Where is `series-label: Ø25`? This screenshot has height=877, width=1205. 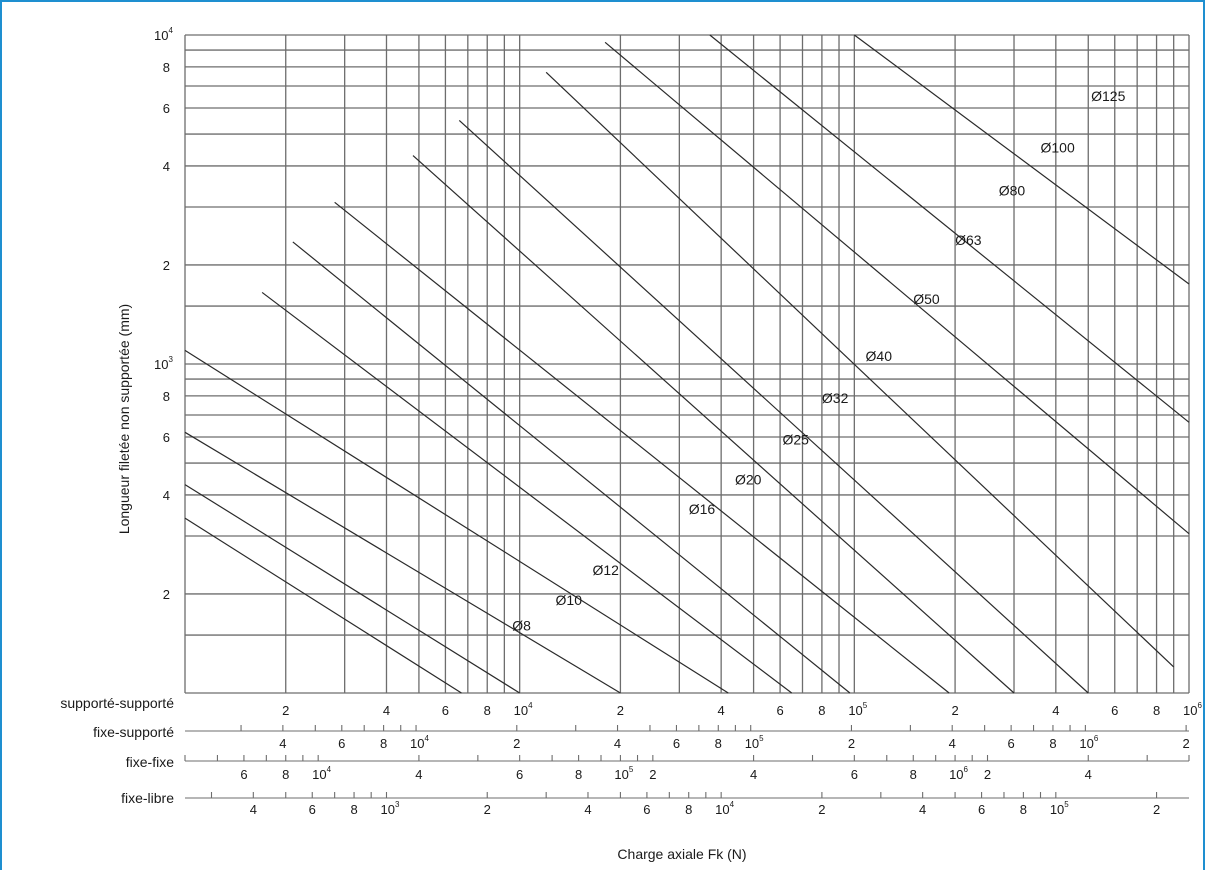 series-label: Ø25 is located at coordinates (795, 439).